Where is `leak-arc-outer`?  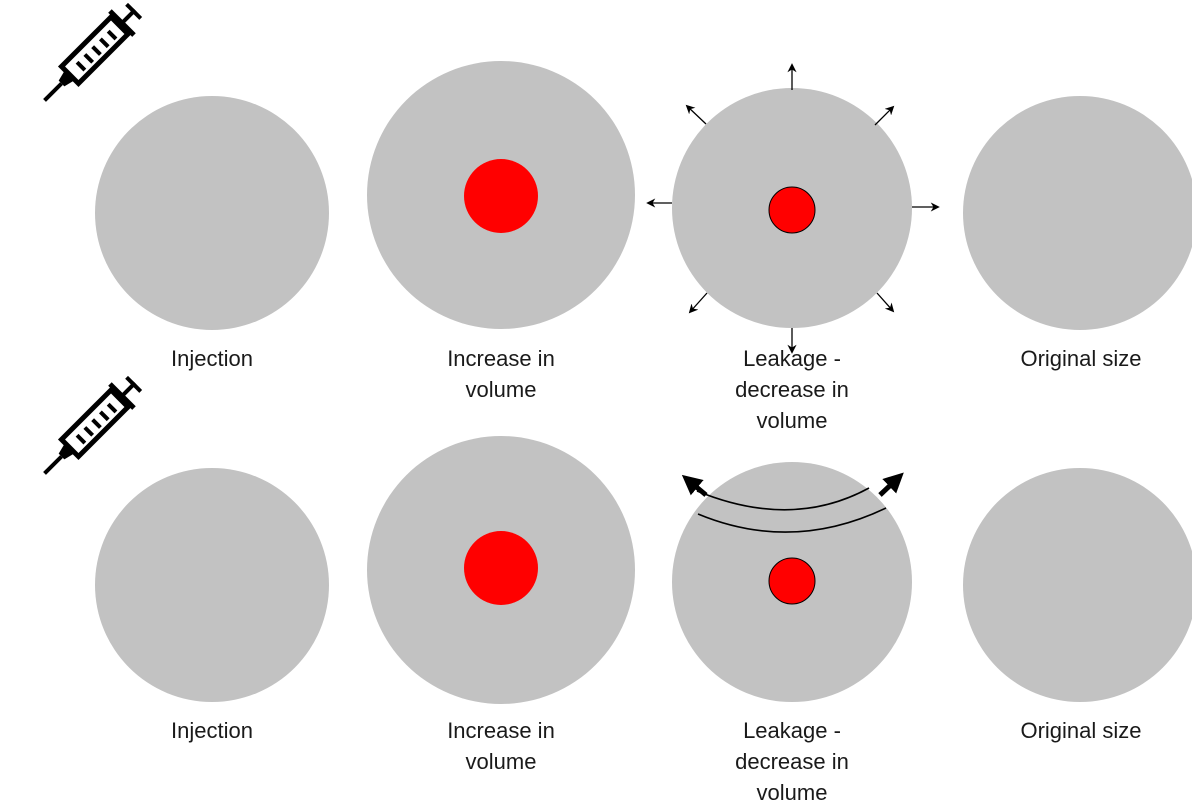
leak-arc-outer is located at coordinates (783, 499).